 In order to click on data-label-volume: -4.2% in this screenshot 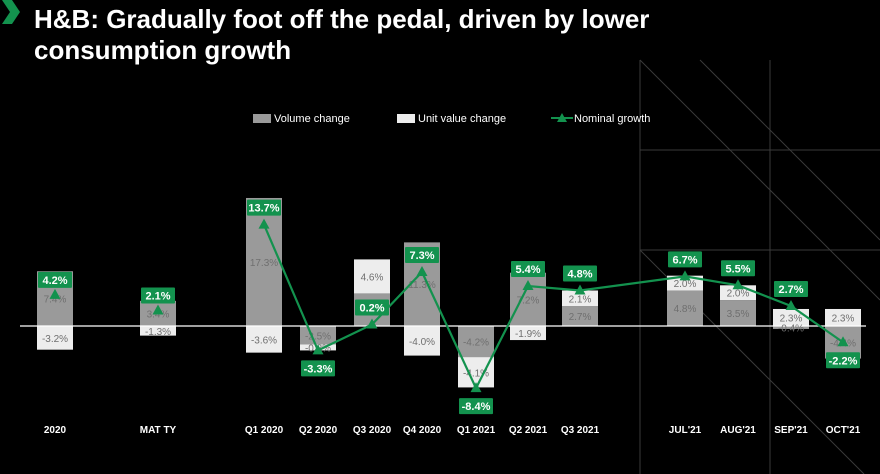, I will do `click(476, 343)`.